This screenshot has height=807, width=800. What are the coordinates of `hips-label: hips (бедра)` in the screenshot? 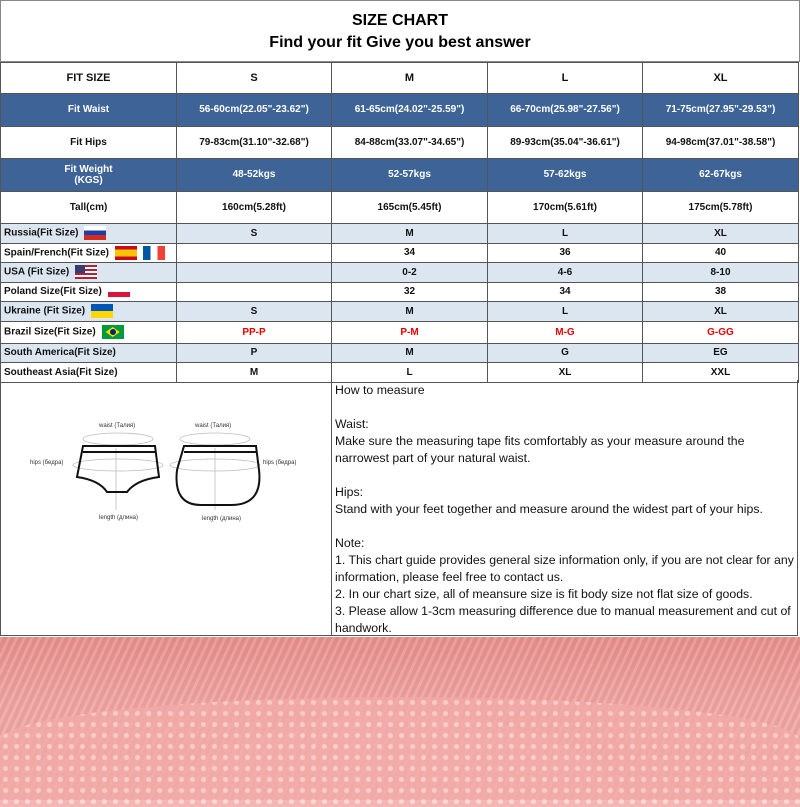 It's located at (47, 463).